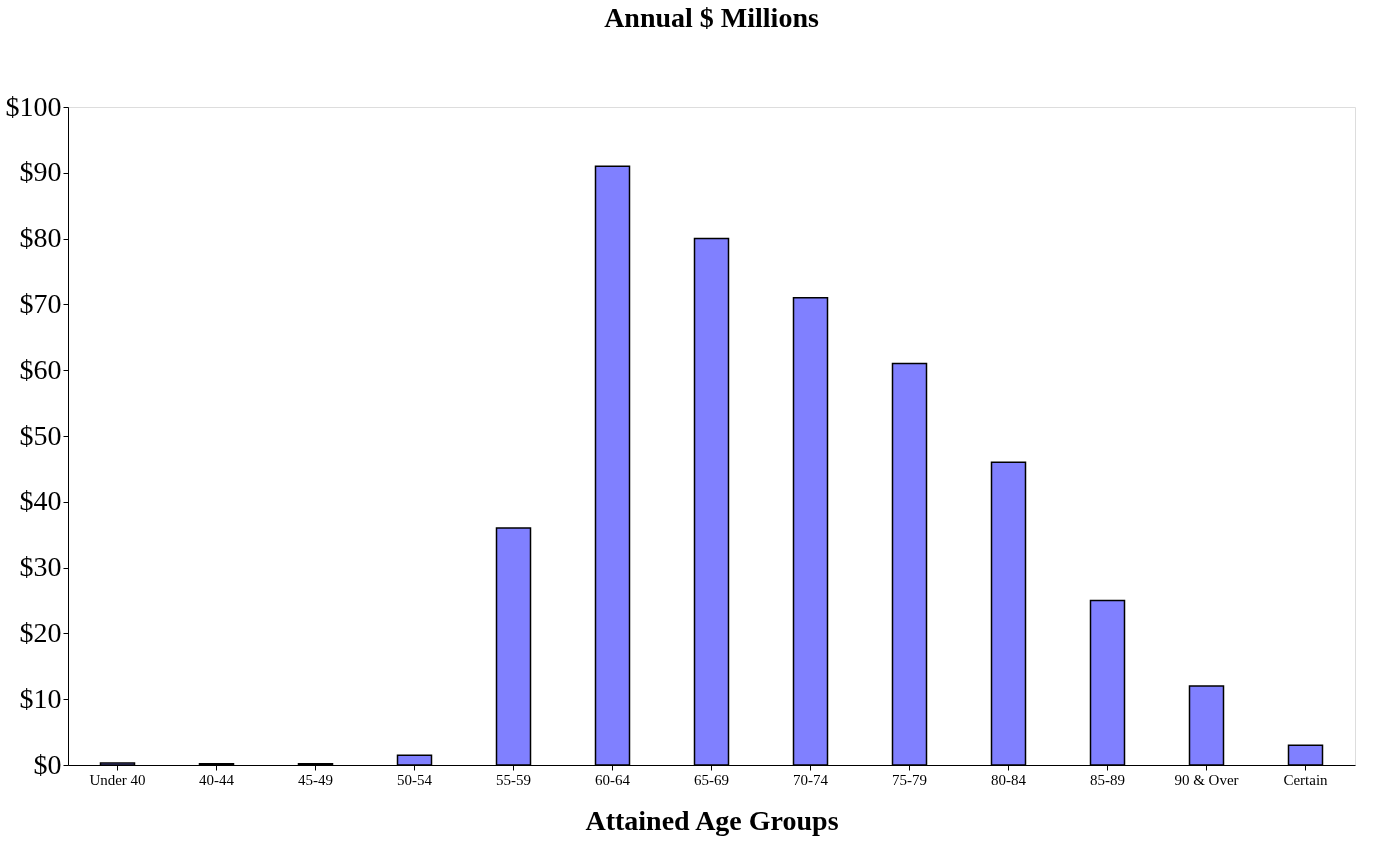  I want to click on x-tick-label: 85-89, so click(1107, 779).